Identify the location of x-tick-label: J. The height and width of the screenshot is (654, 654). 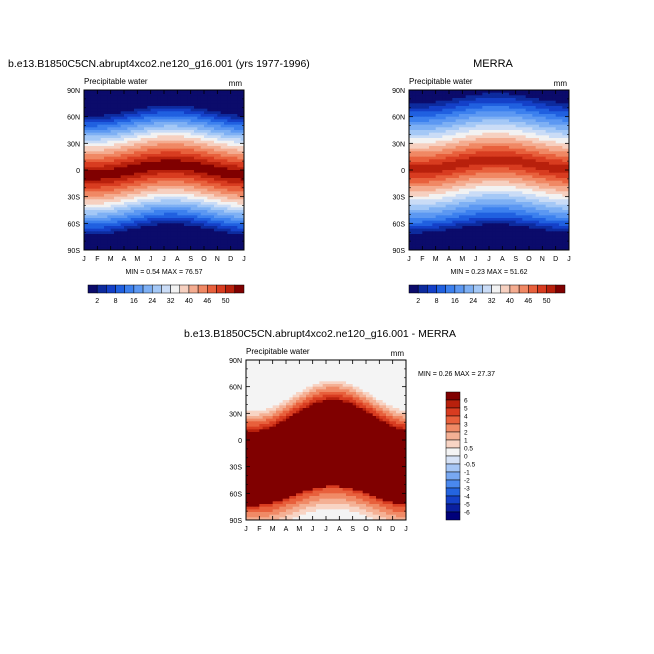
(164, 259).